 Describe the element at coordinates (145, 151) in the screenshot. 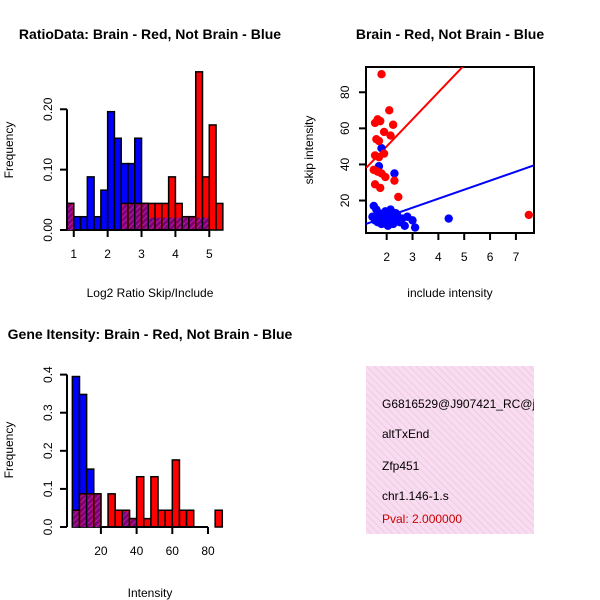

I see `ratio-bars` at that location.